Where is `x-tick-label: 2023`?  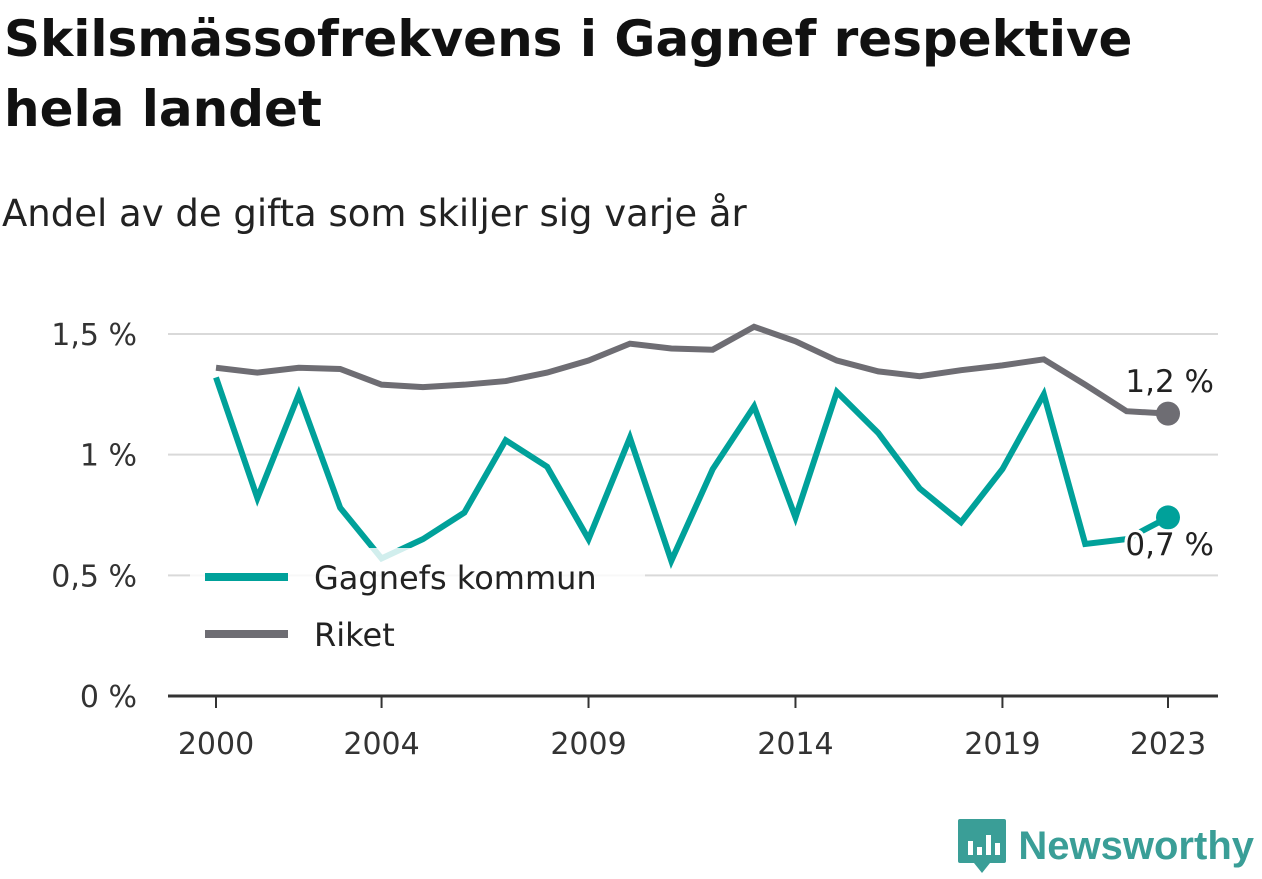 x-tick-label: 2023 is located at coordinates (1168, 744).